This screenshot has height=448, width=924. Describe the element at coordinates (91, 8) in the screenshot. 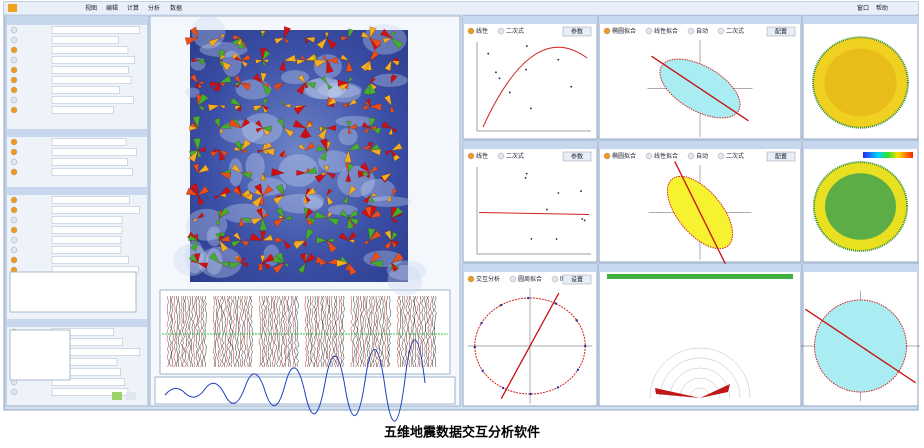

I see `menu-item: 视图` at that location.